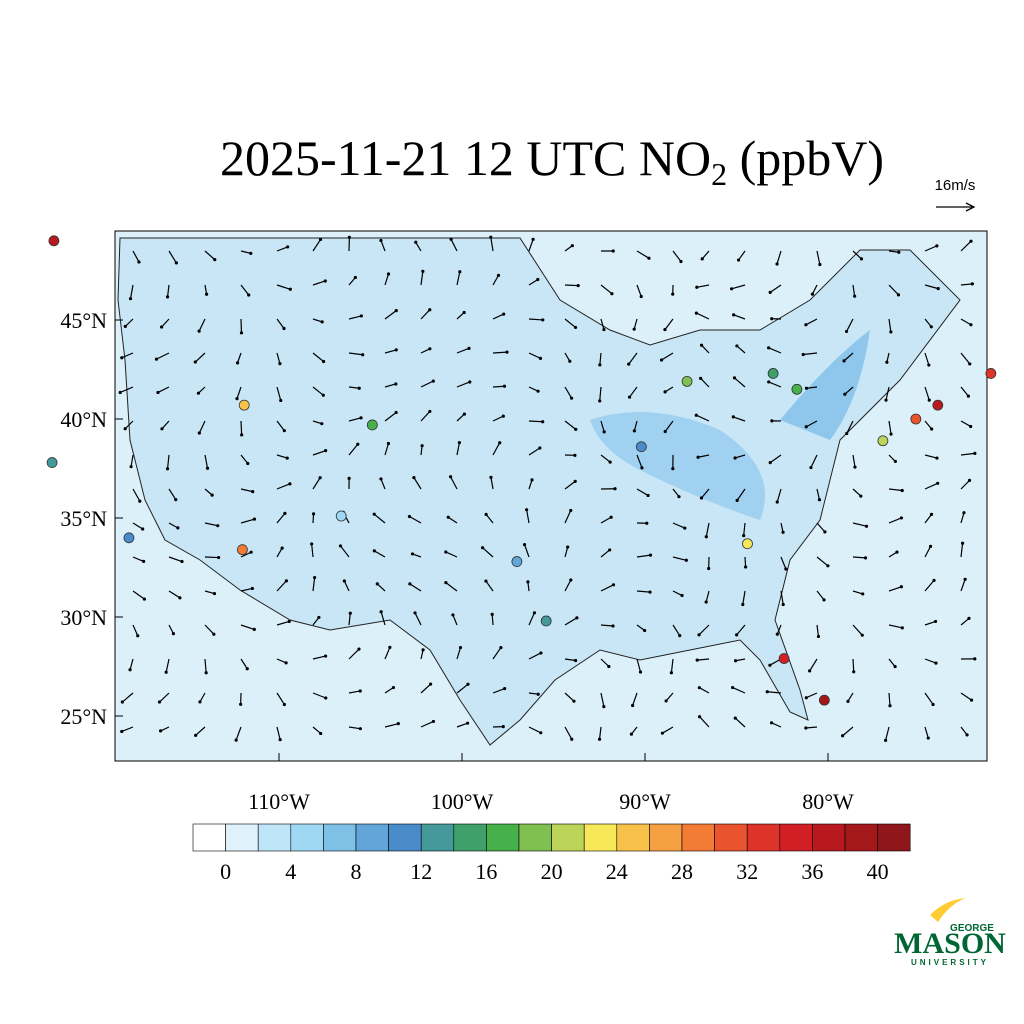 This screenshot has height=1024, width=1024. Describe the element at coordinates (83, 716) in the screenshot. I see `lat-label: 25°N` at that location.